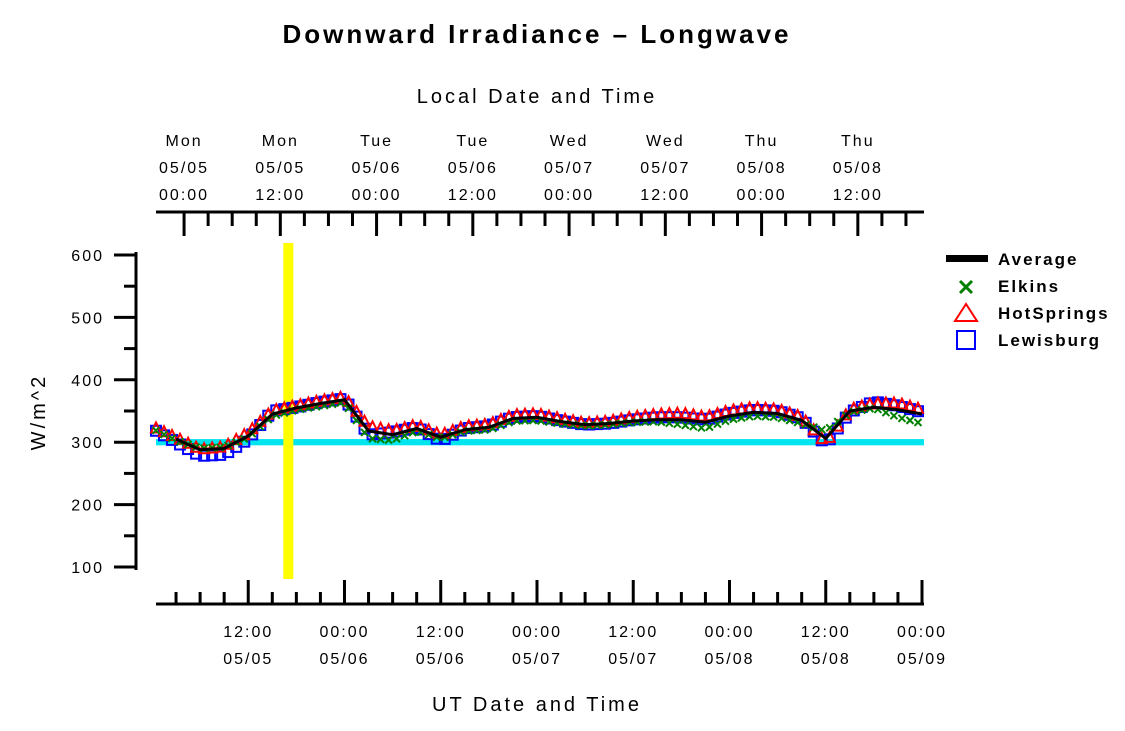 This screenshot has height=731, width=1125. I want to click on bottom-tick-date: 05/09, so click(922, 659).